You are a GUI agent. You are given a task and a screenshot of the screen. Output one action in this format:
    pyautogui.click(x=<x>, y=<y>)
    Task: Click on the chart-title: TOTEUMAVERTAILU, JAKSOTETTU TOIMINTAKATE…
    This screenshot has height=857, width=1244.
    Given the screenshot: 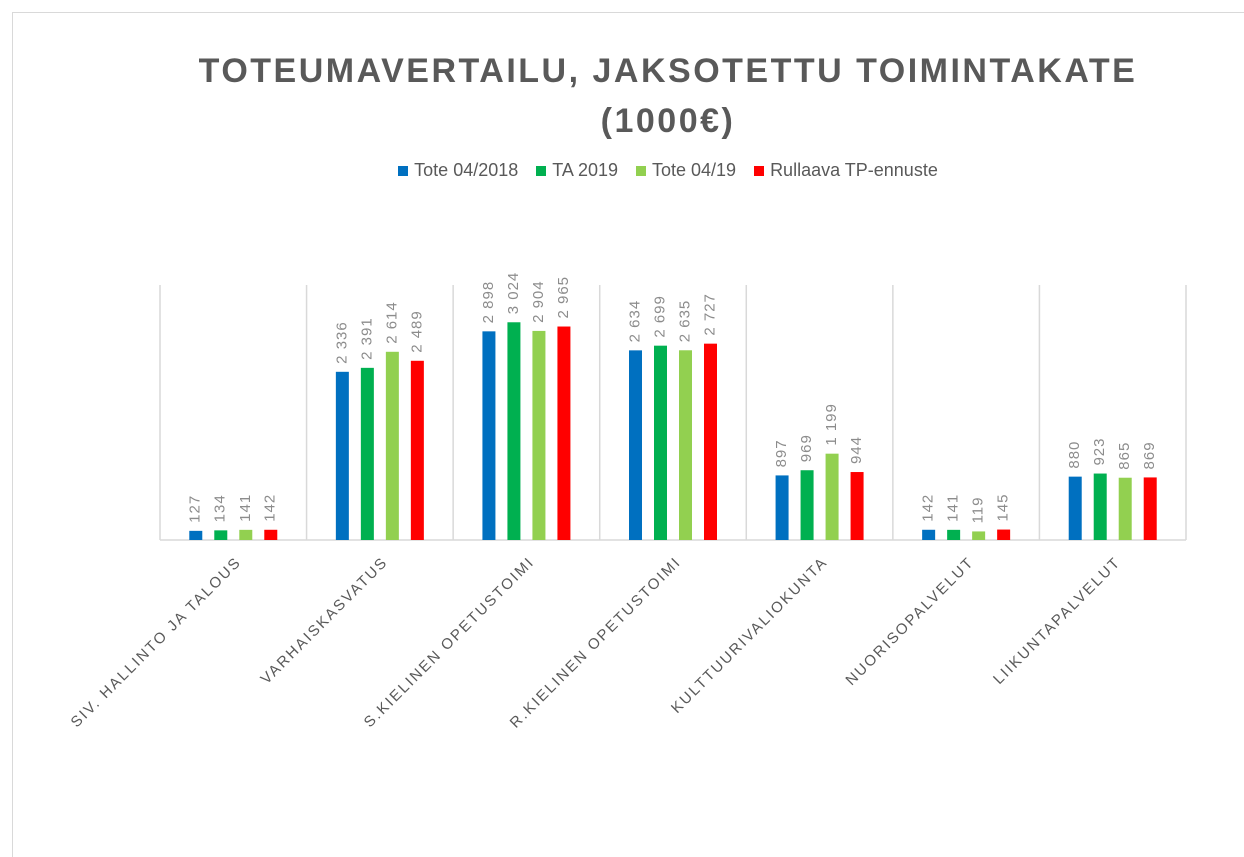 What is the action you would take?
    pyautogui.click(x=668, y=96)
    